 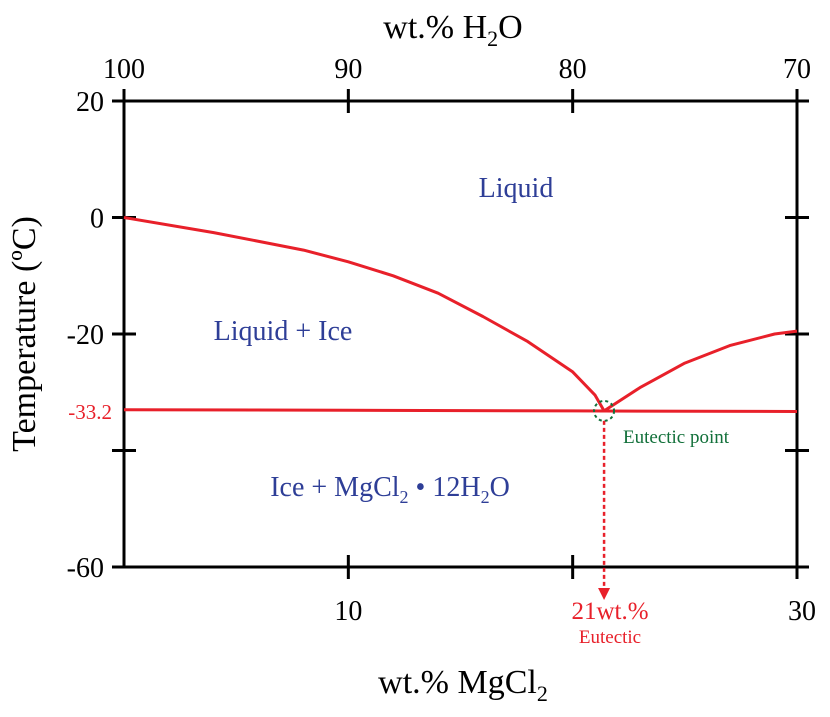 What do you see at coordinates (676, 437) in the screenshot?
I see `eutectic-point-label: Eutectic point` at bounding box center [676, 437].